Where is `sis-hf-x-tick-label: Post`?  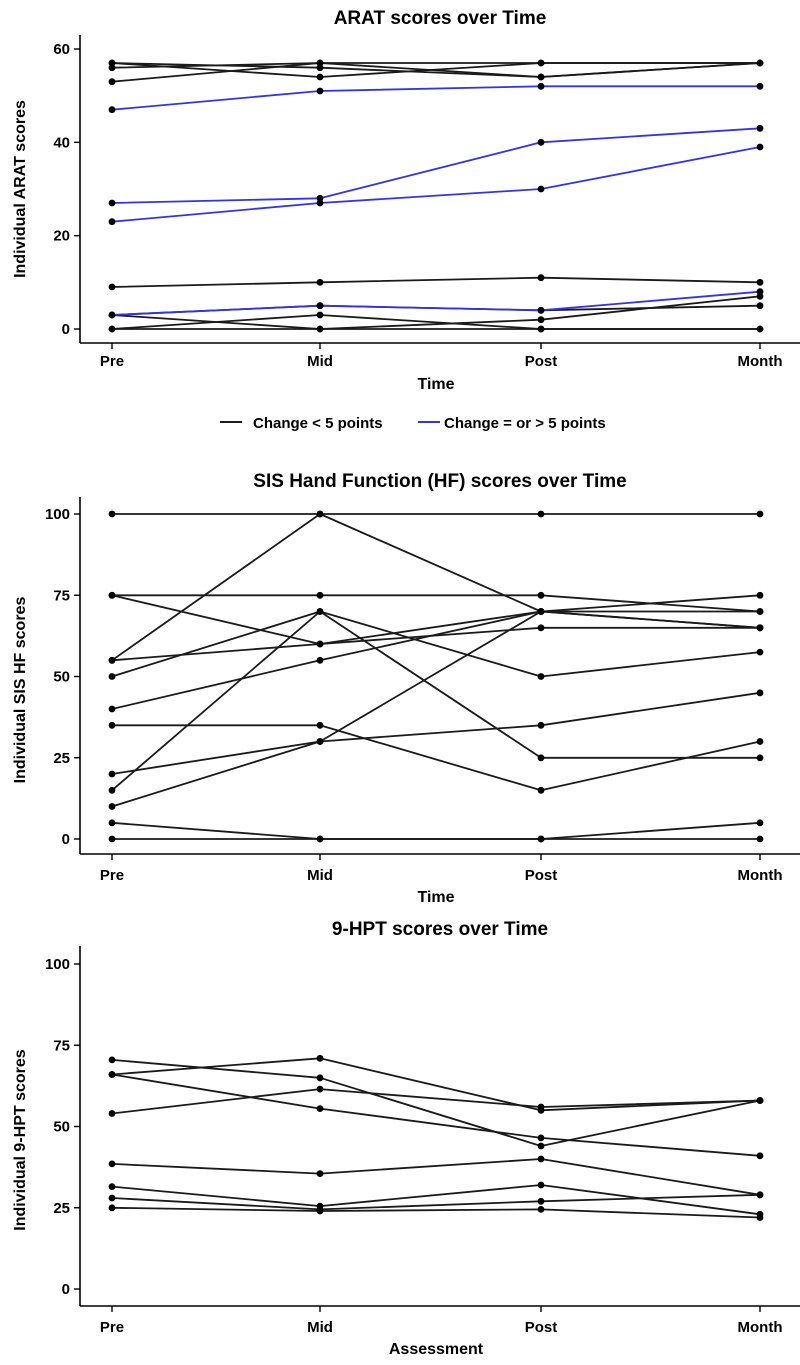
sis-hf-x-tick-label: Post is located at coordinates (541, 875).